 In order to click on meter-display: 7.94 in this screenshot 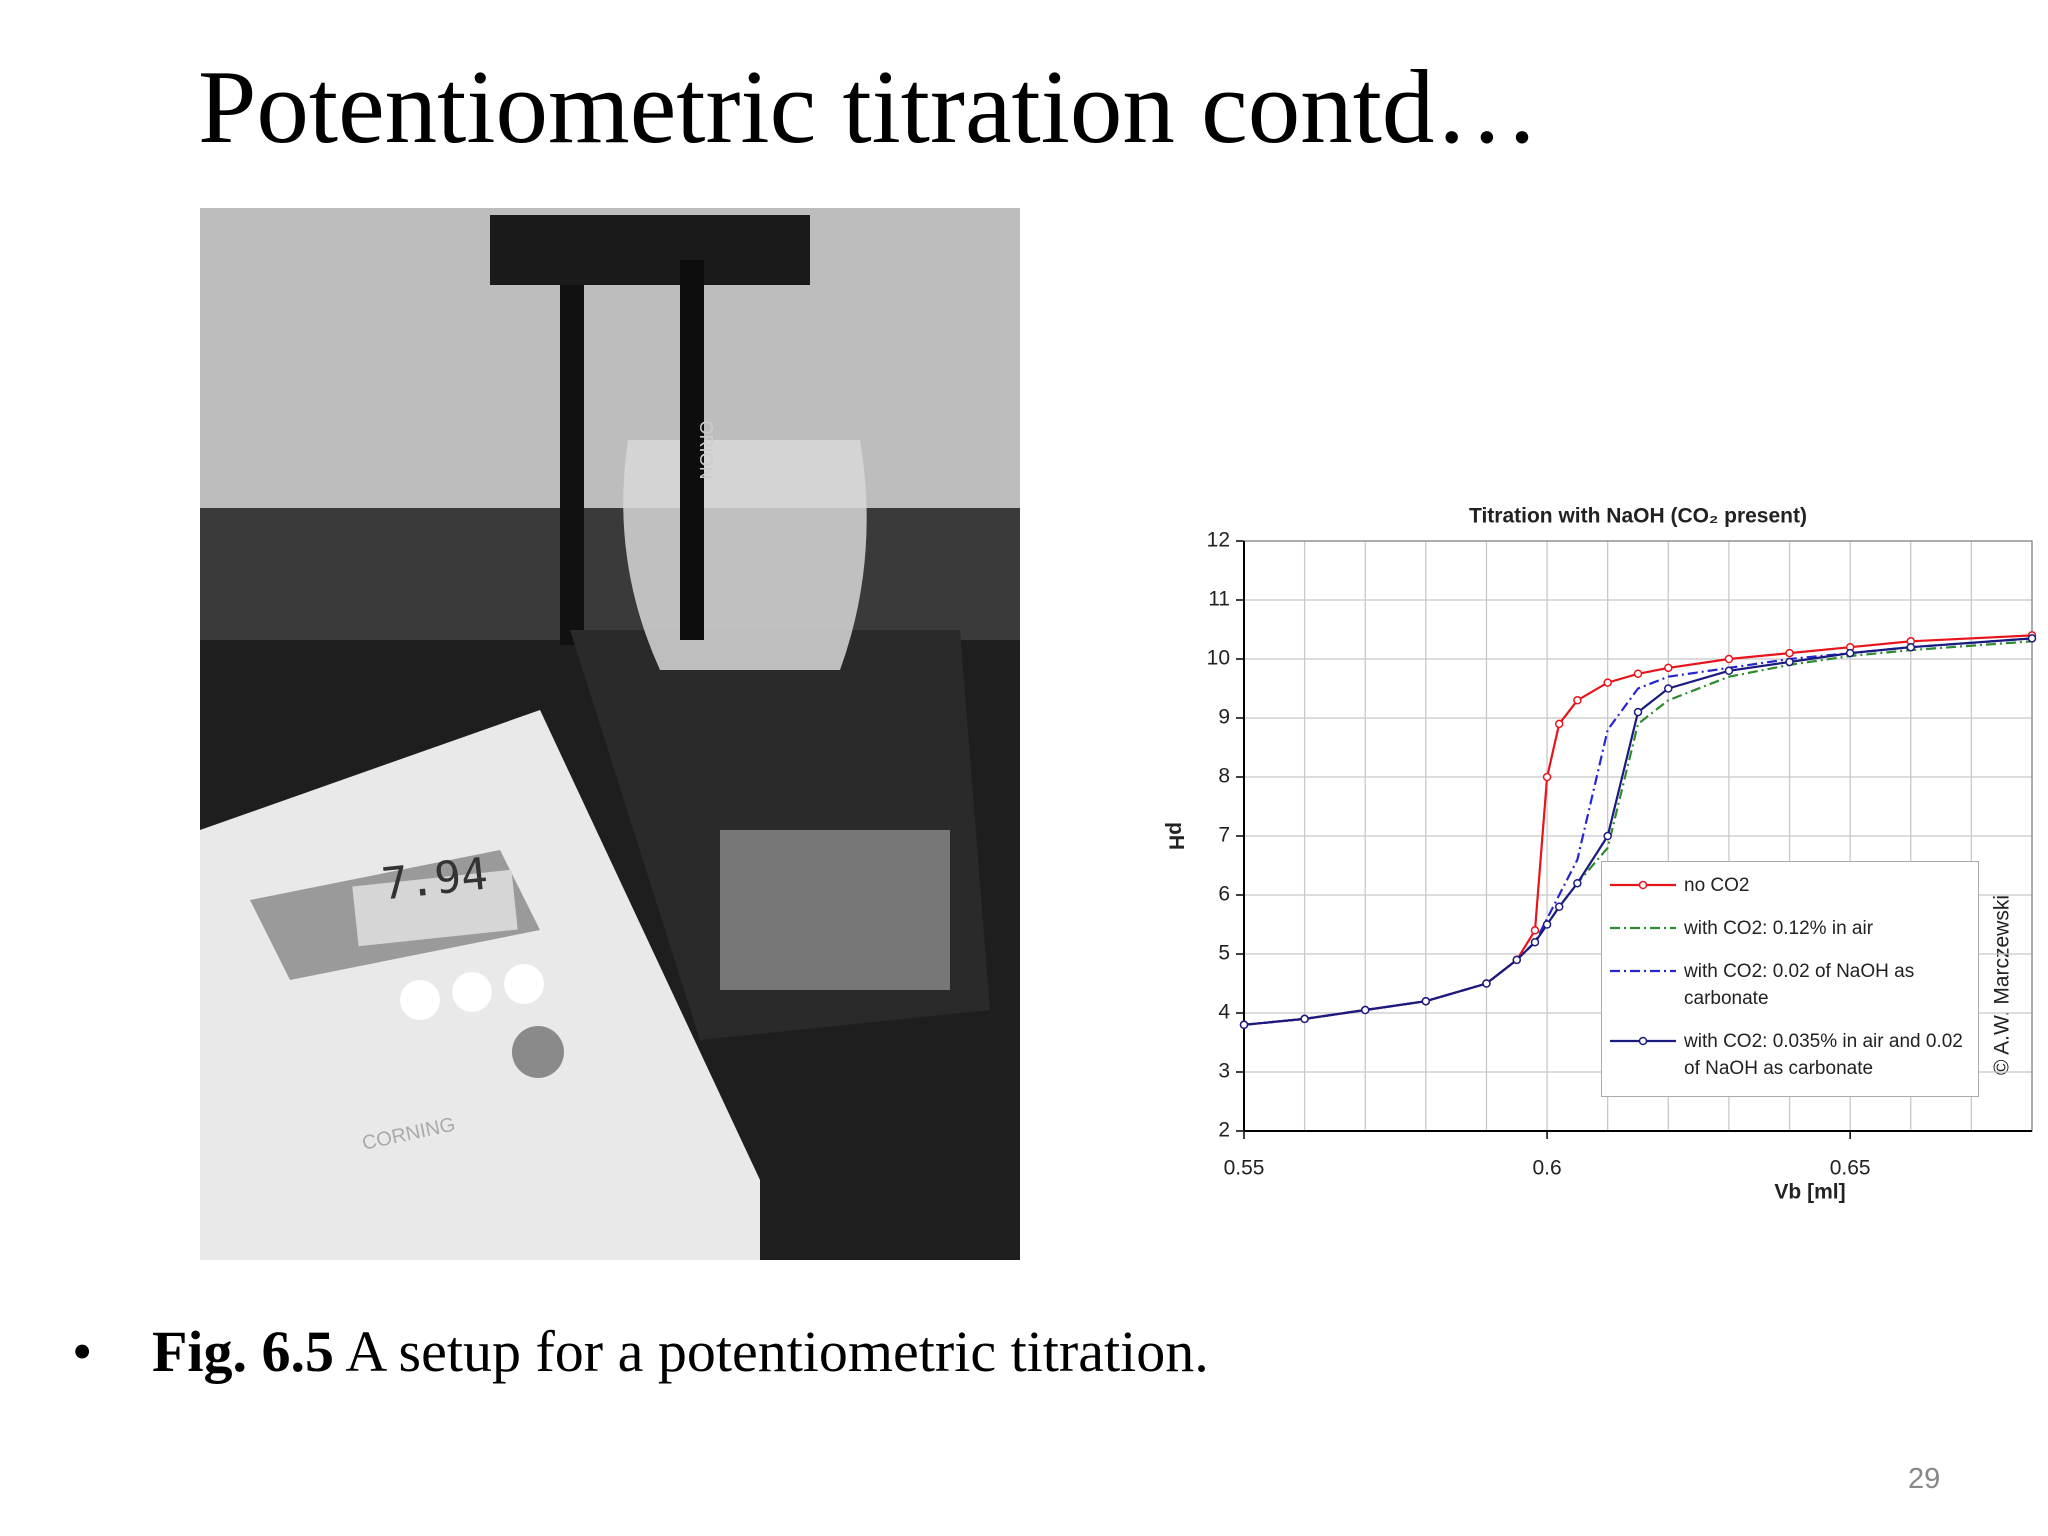, I will do `click(434, 880)`.